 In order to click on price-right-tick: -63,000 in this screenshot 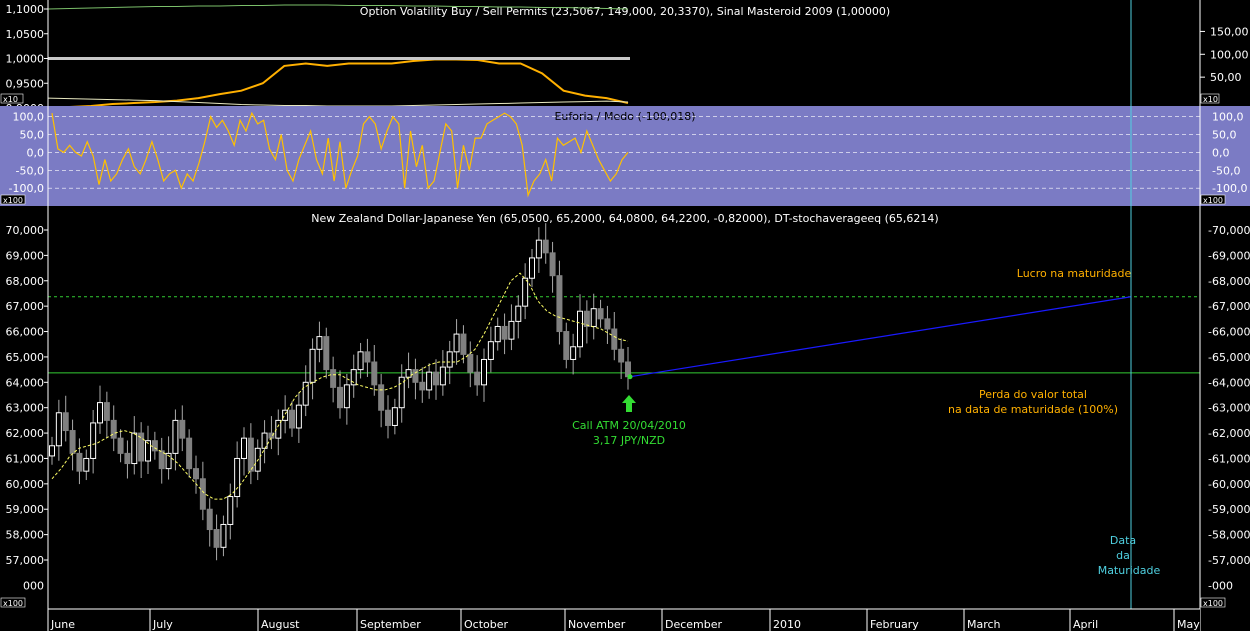, I will do `click(1229, 408)`.